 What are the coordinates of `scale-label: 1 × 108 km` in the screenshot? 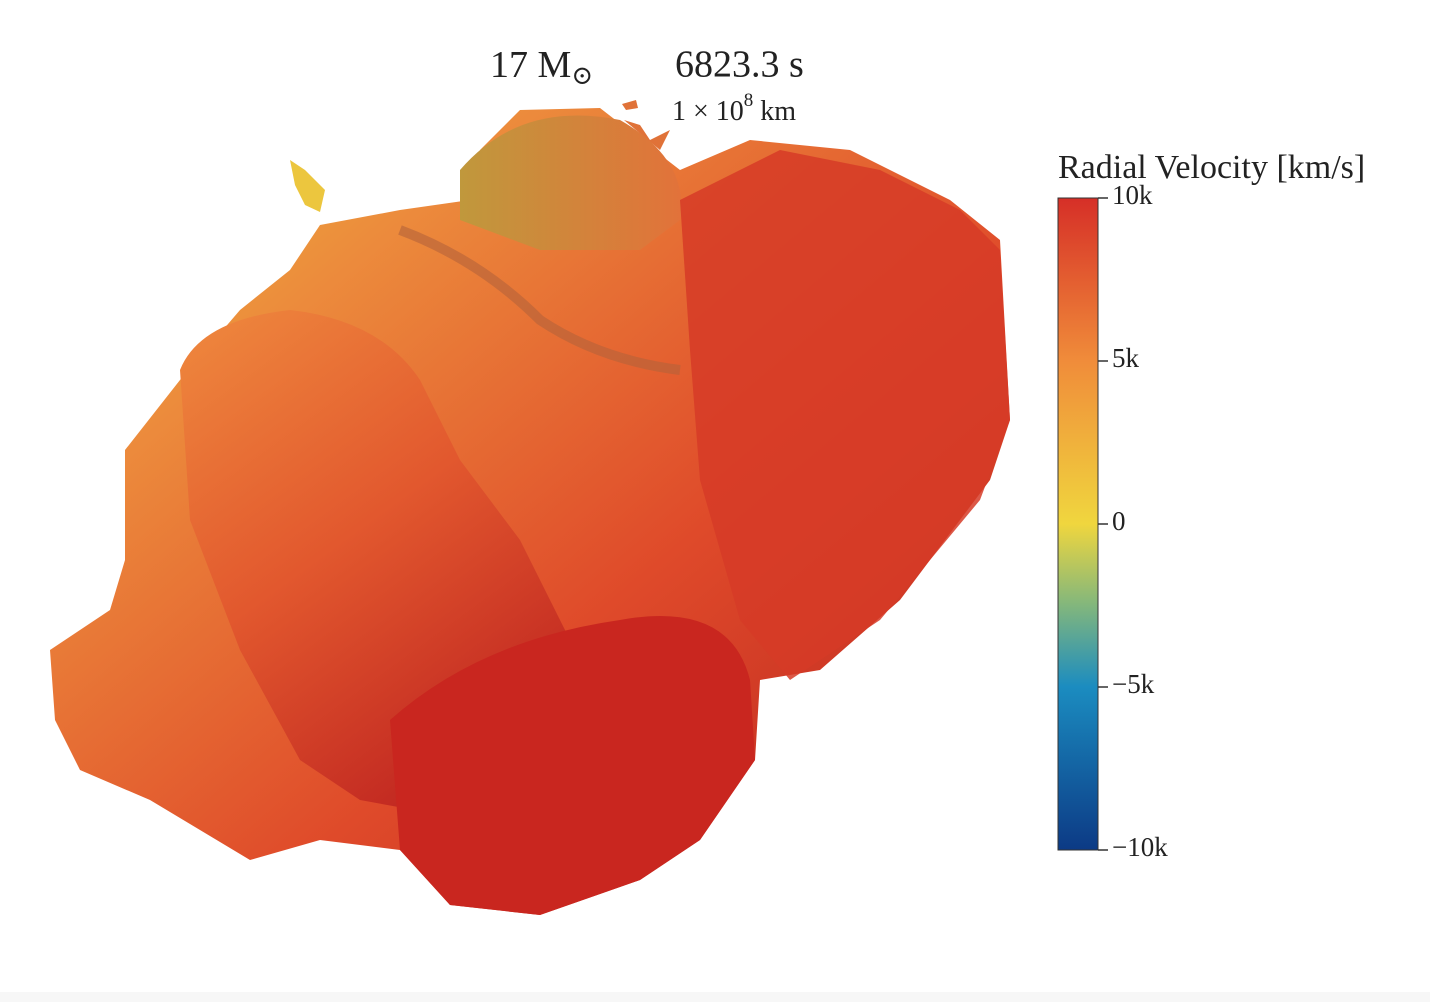 It's located at (734, 108).